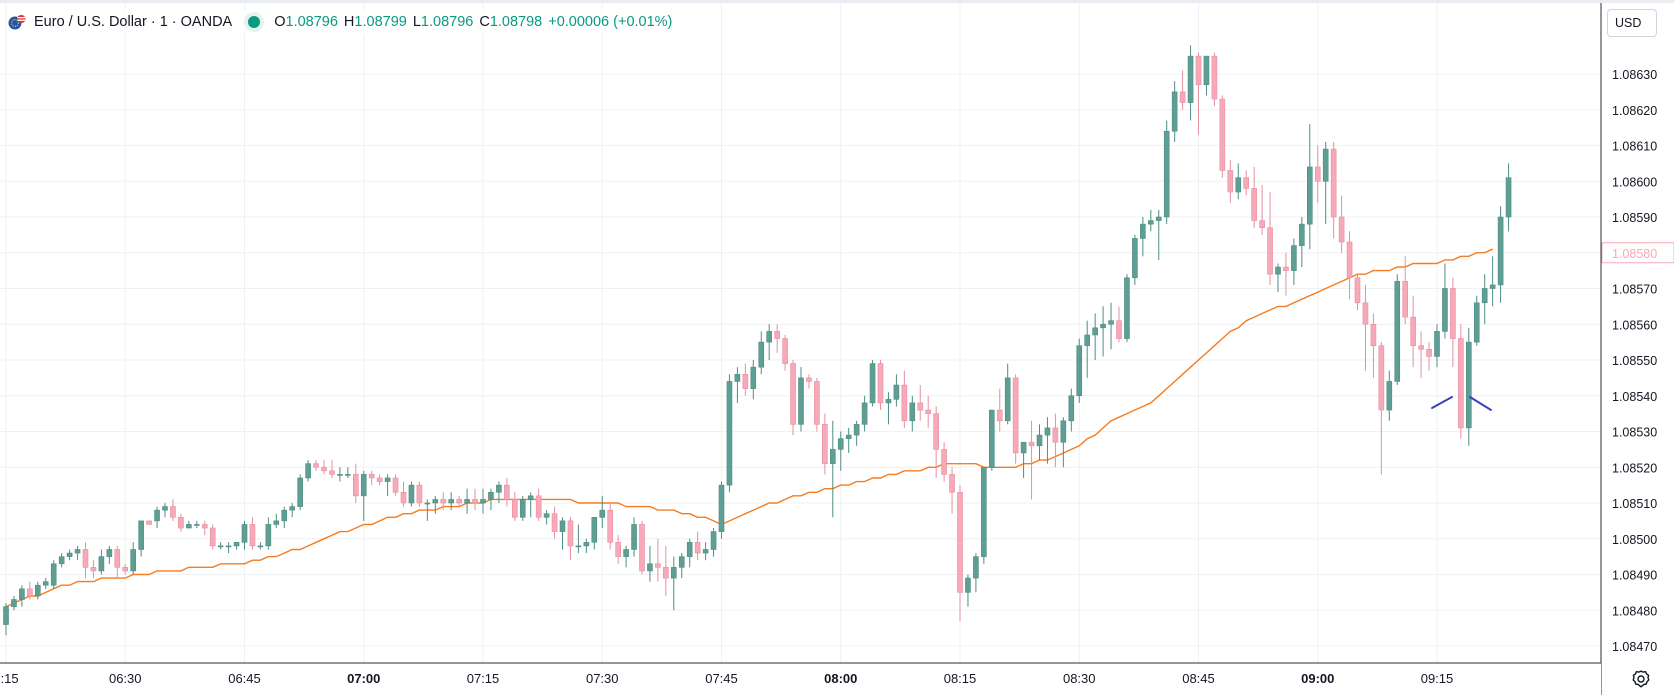 This screenshot has width=1674, height=695. Describe the element at coordinates (1632, 23) in the screenshot. I see `currency-selector-button: USD` at that location.